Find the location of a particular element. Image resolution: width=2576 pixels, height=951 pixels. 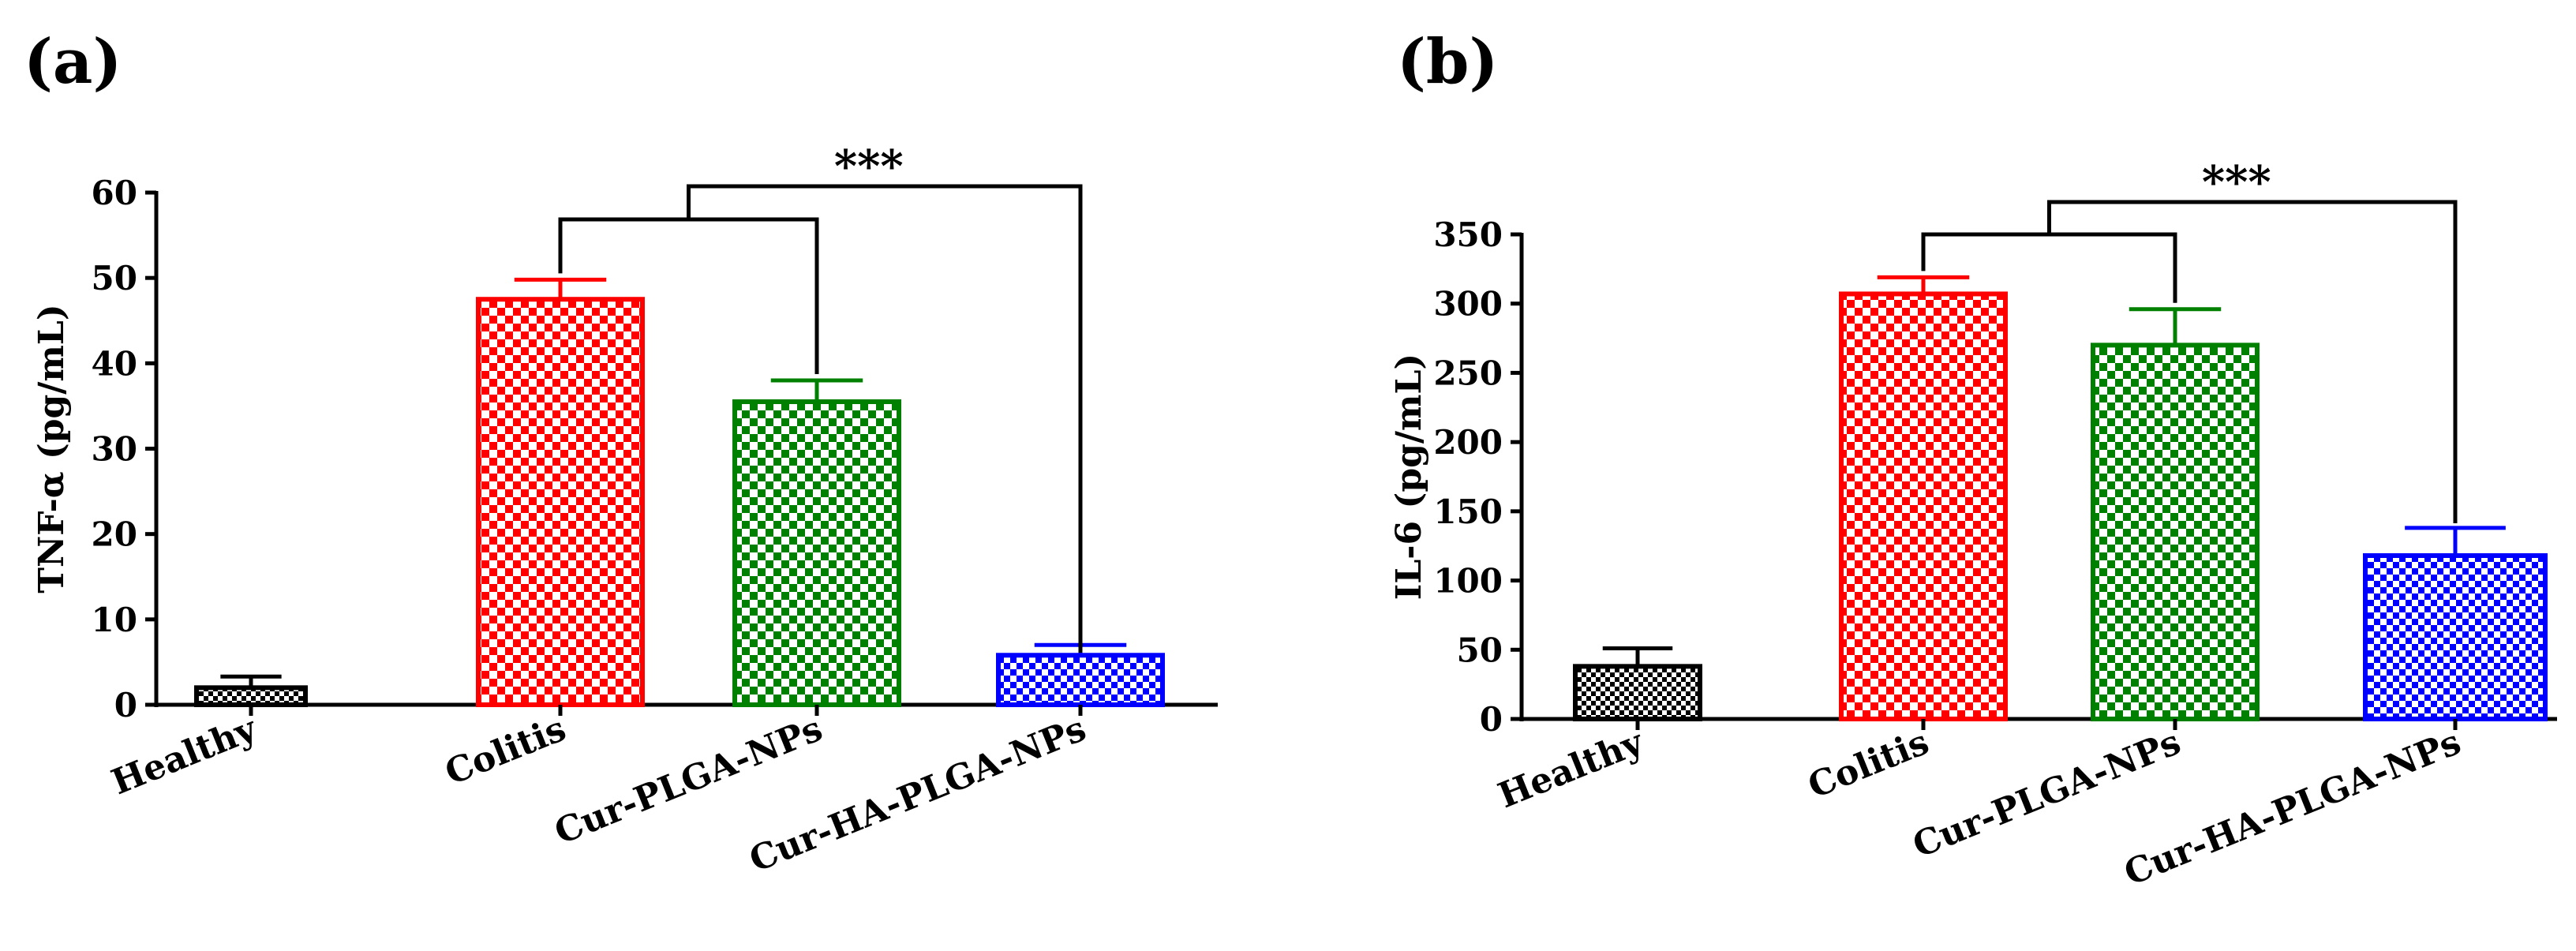

y-axis-label: TNF-α (pg/mL) is located at coordinates (52, 448).